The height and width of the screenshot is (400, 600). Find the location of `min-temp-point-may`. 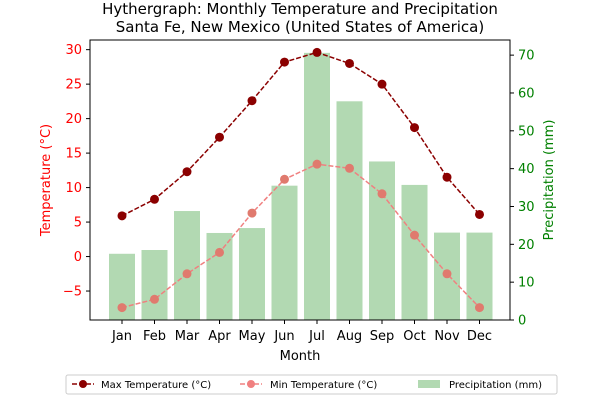

min-temp-point-may is located at coordinates (252, 213).